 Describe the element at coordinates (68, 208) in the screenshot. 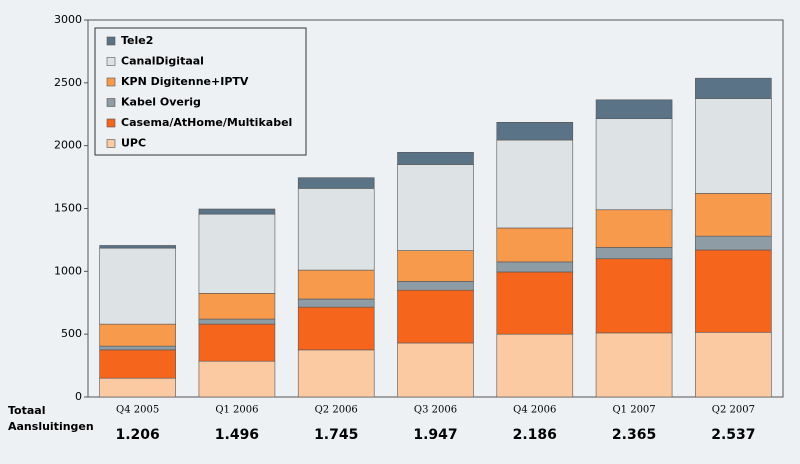

I see `y-tick-label: 1500` at that location.